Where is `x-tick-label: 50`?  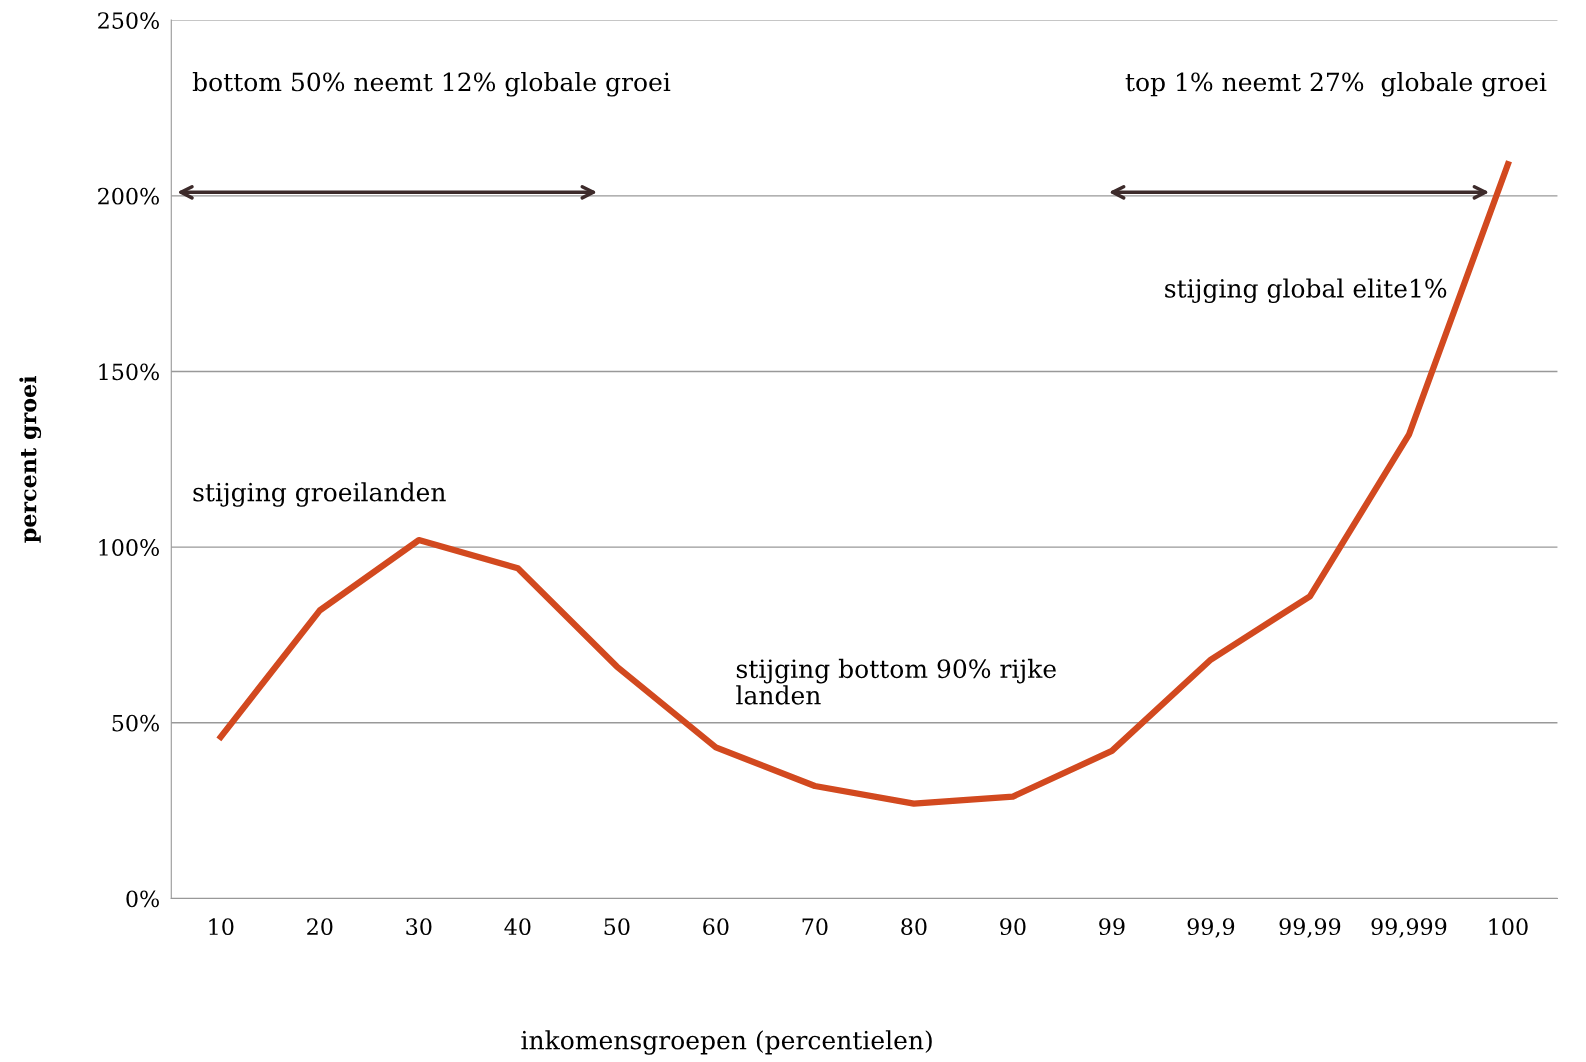
x-tick-label: 50 is located at coordinates (617, 927).